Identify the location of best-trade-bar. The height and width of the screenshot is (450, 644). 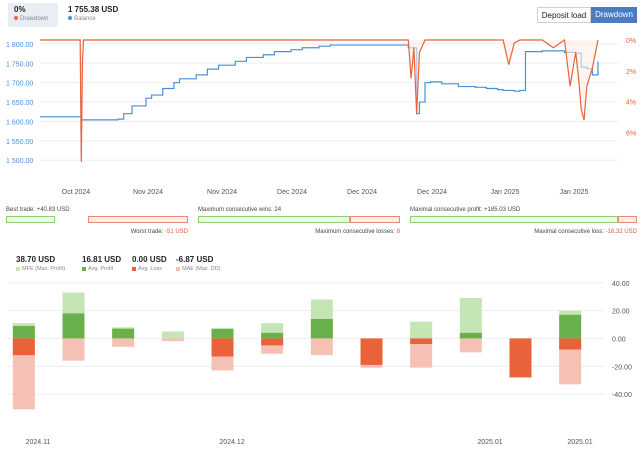
(30, 219).